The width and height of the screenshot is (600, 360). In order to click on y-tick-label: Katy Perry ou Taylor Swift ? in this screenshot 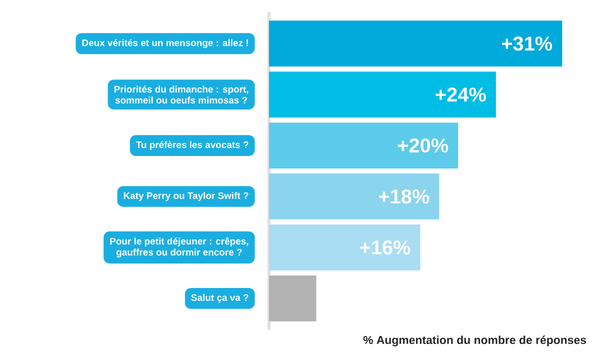, I will do `click(186, 196)`.